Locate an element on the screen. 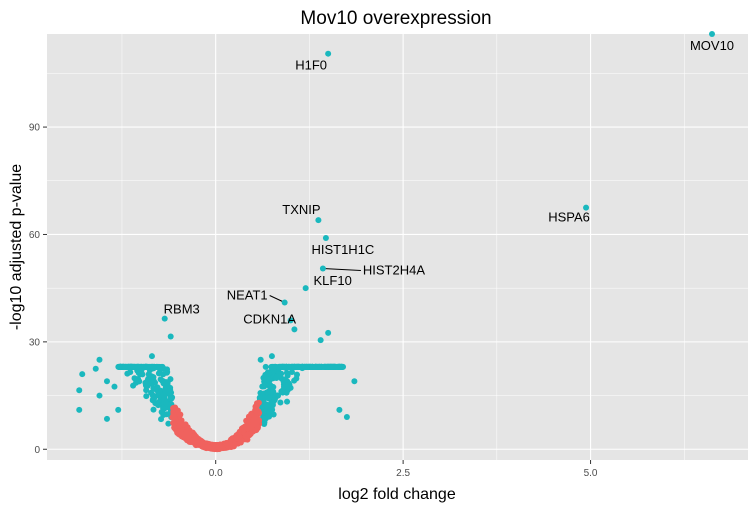 Image resolution: width=754 pixels, height=509 pixels. chart-title: Mov10 overexpression is located at coordinates (395, 18).